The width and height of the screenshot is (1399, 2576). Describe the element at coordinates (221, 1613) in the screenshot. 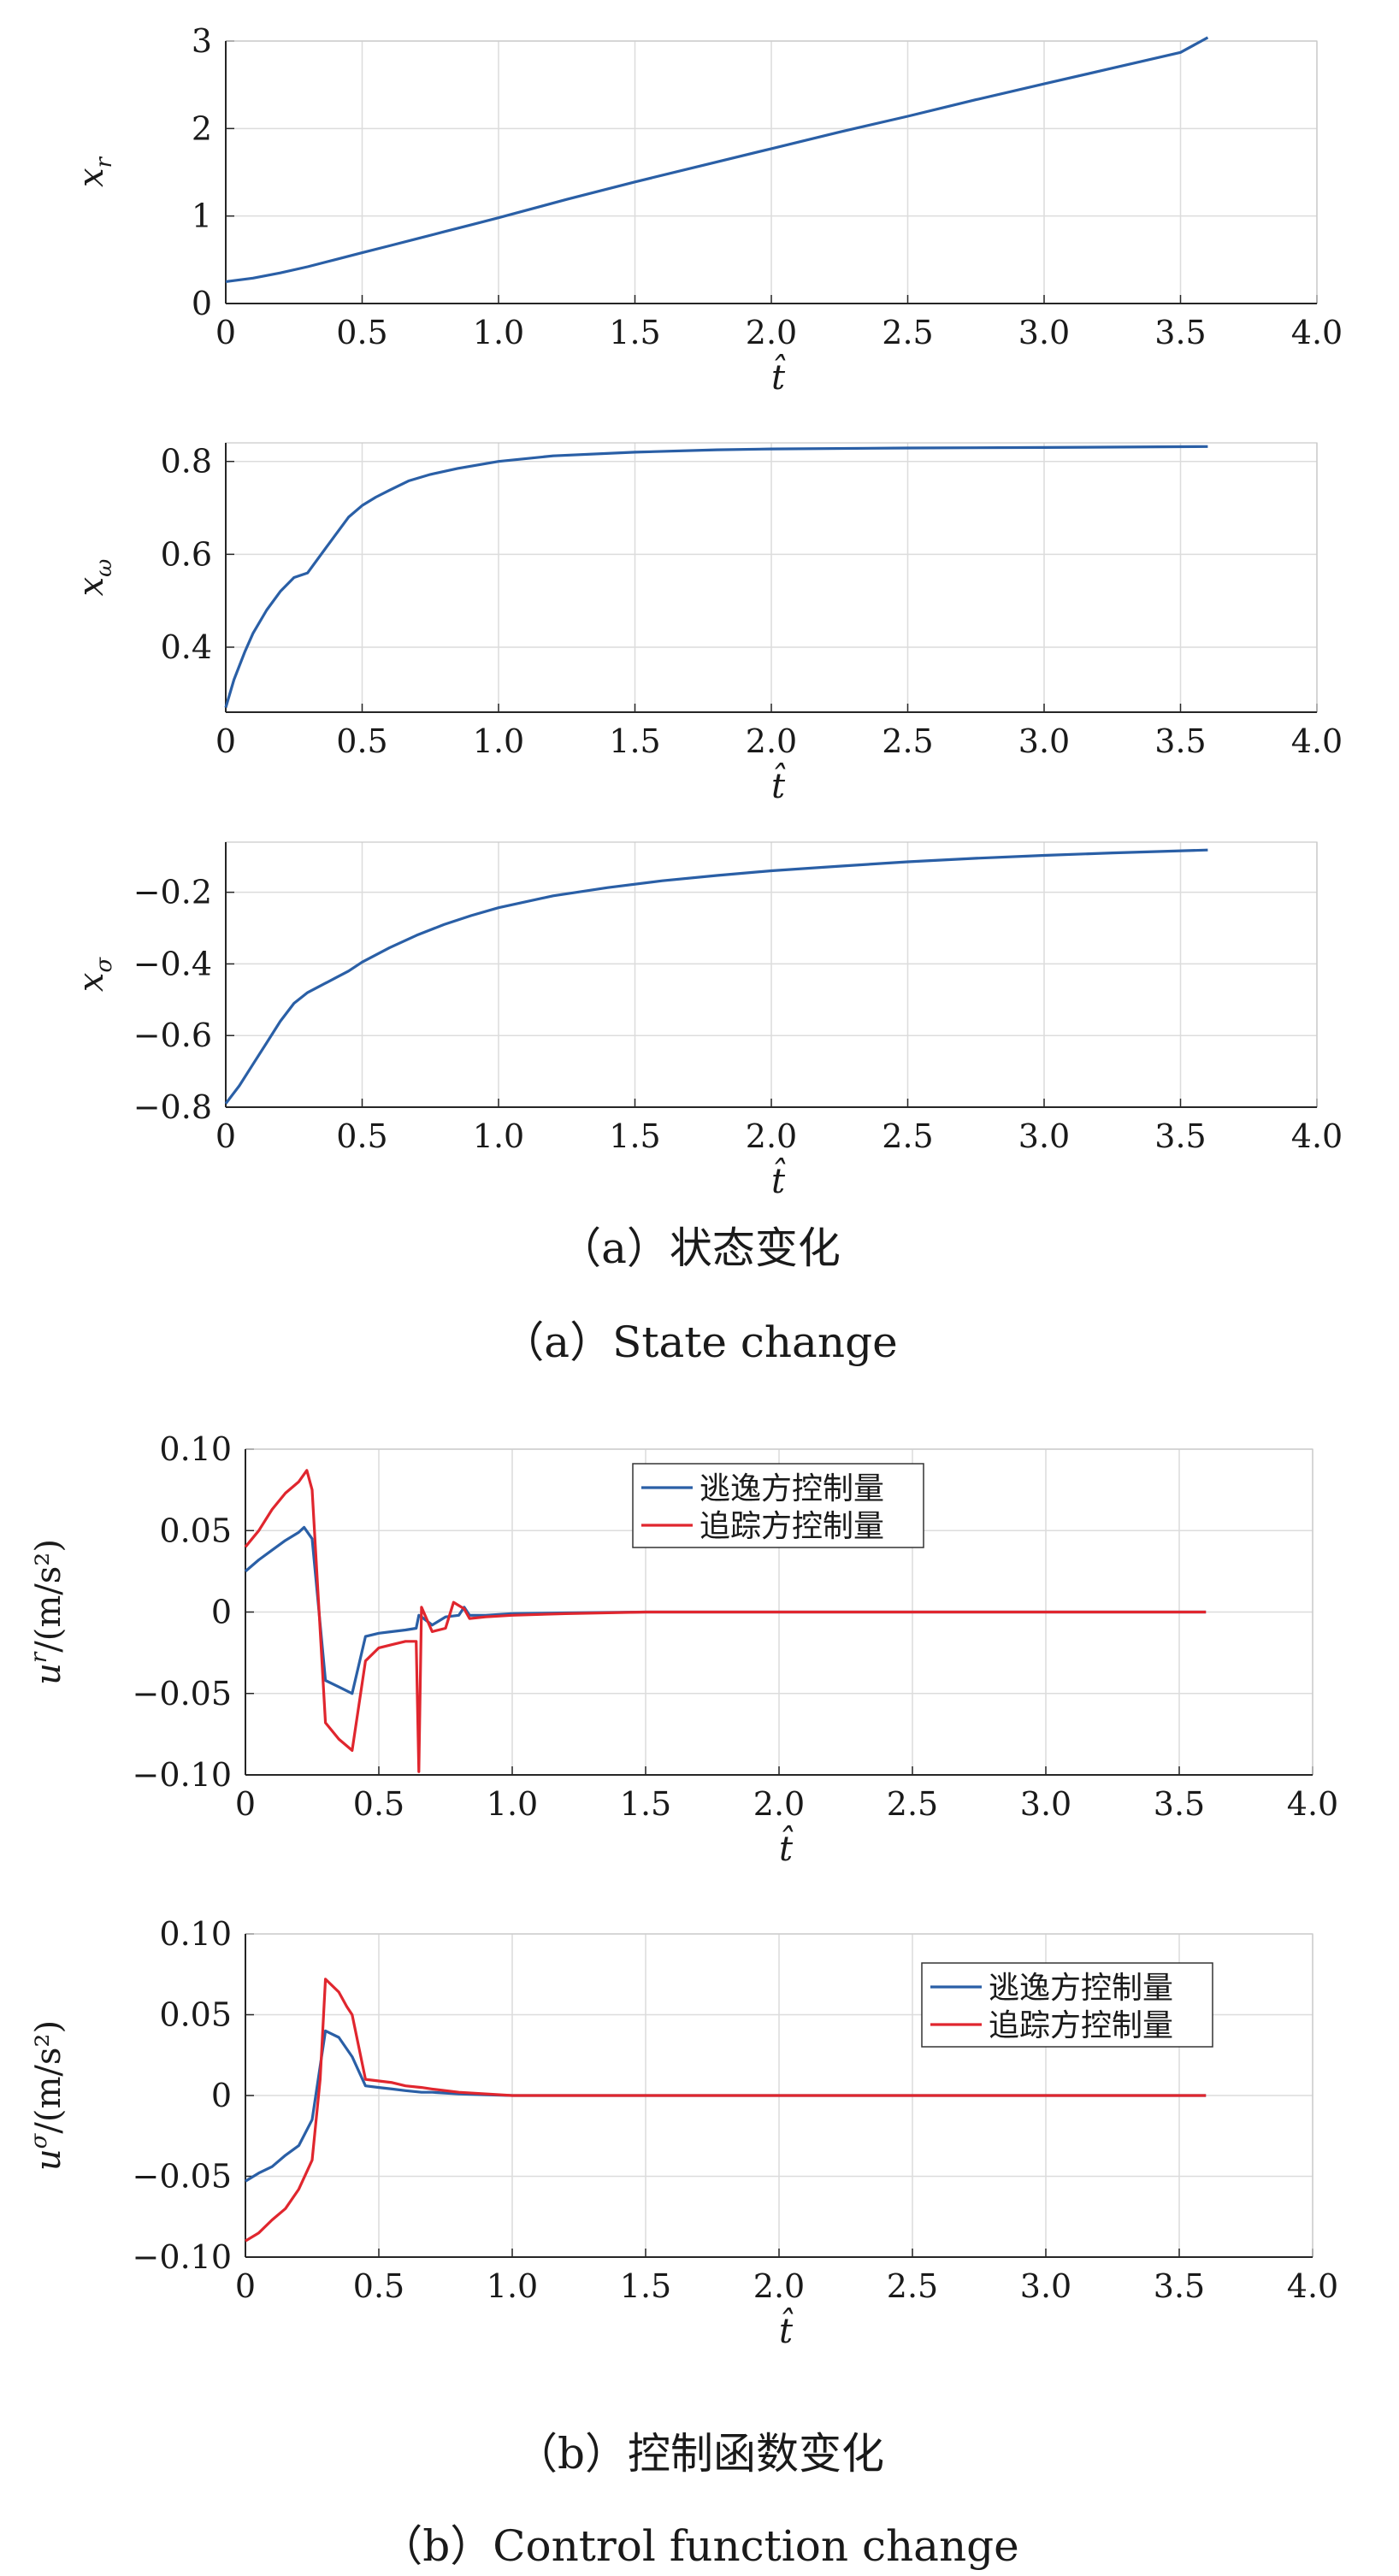

I see `plot-4-y-tick-label: 0` at that location.